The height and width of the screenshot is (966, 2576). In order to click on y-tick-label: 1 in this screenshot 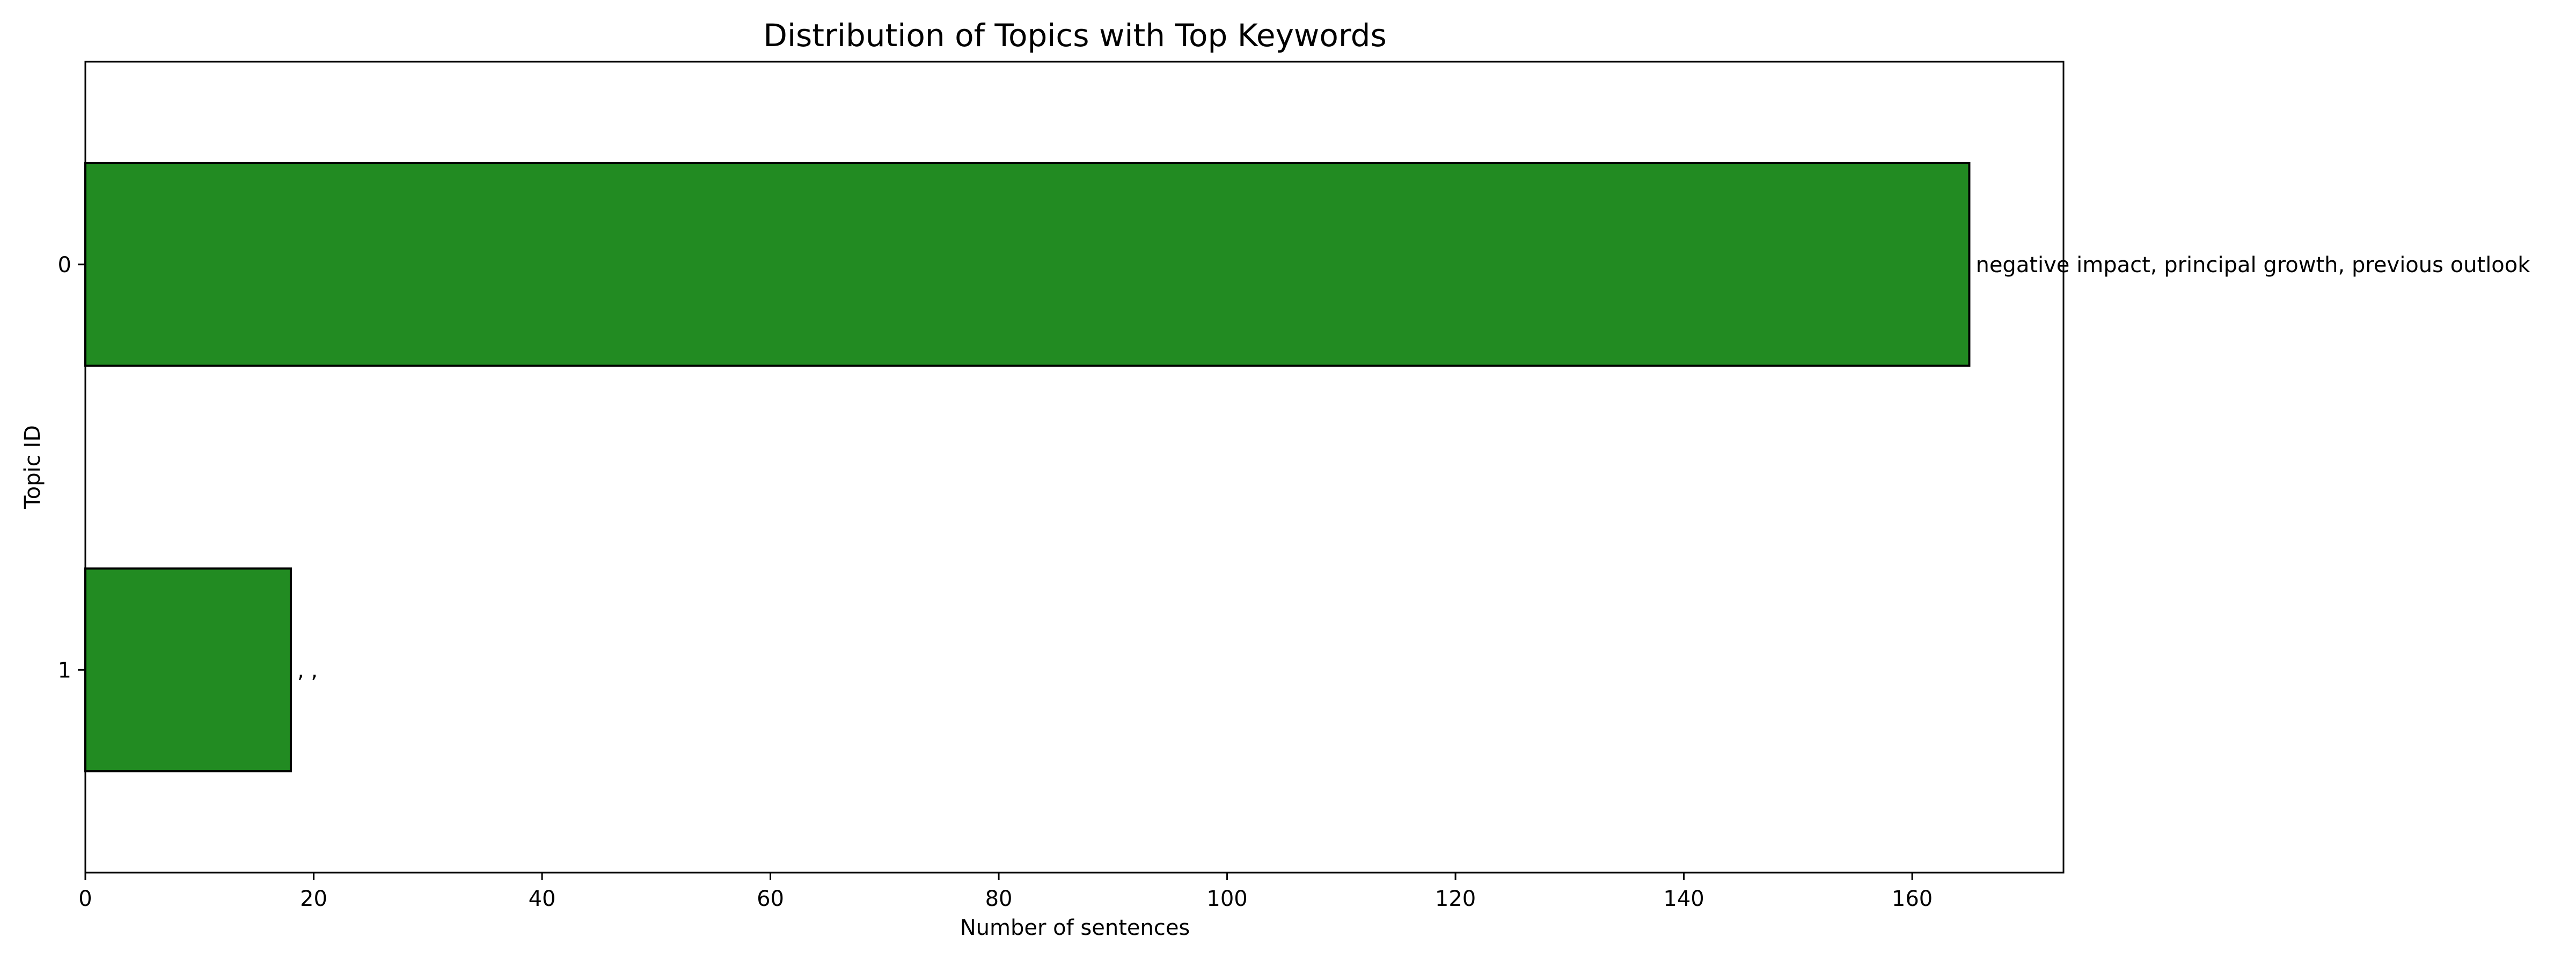, I will do `click(64, 670)`.